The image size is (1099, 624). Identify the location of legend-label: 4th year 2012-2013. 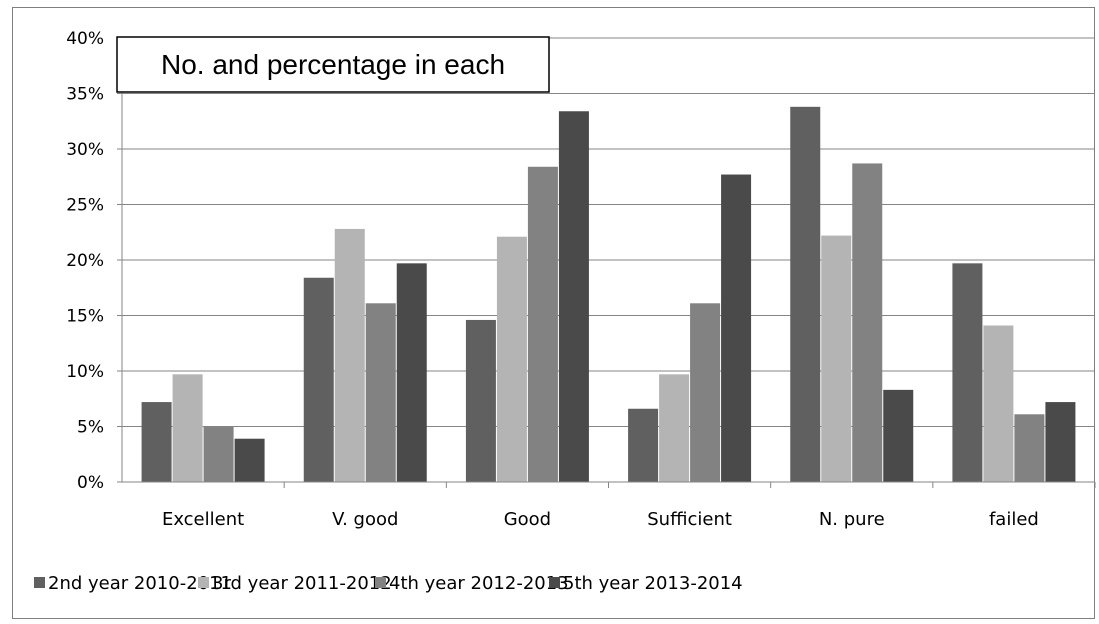
(479, 583).